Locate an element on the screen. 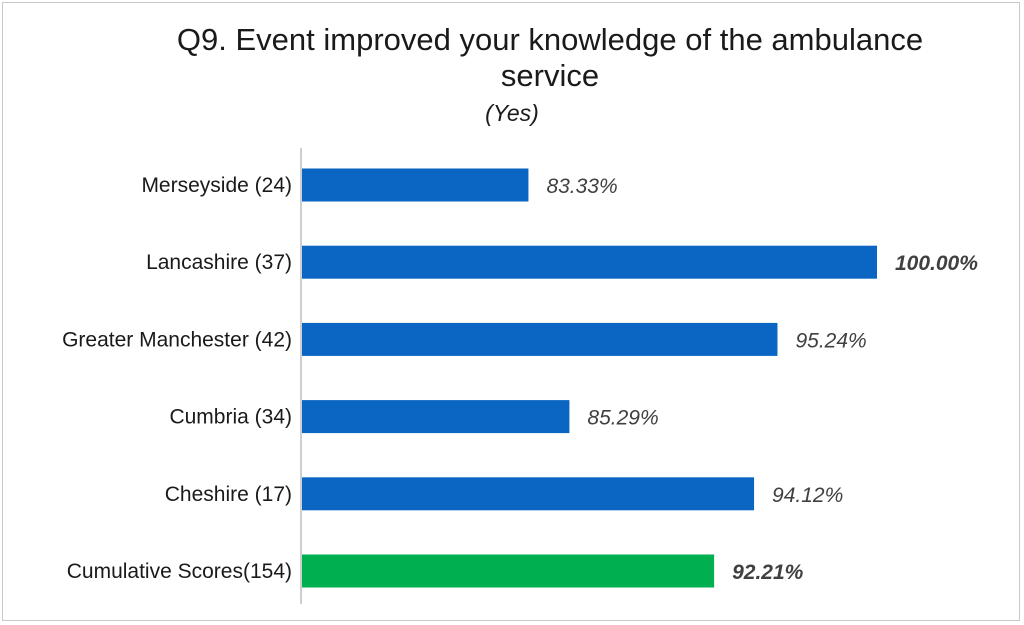  category-label: Cheshire (17) is located at coordinates (228, 494).